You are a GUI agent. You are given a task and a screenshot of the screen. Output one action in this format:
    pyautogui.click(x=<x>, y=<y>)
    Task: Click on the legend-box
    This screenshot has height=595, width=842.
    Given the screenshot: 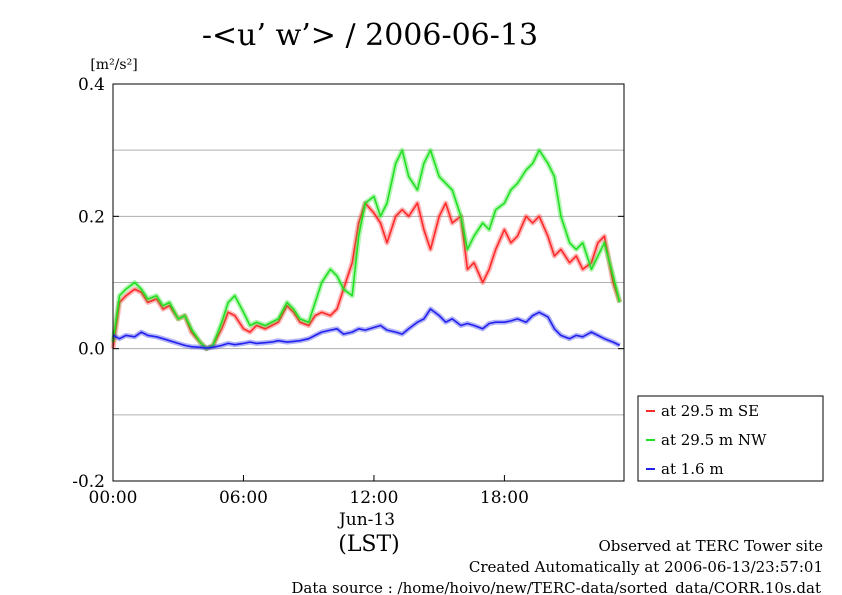 What is the action you would take?
    pyautogui.click(x=730, y=438)
    